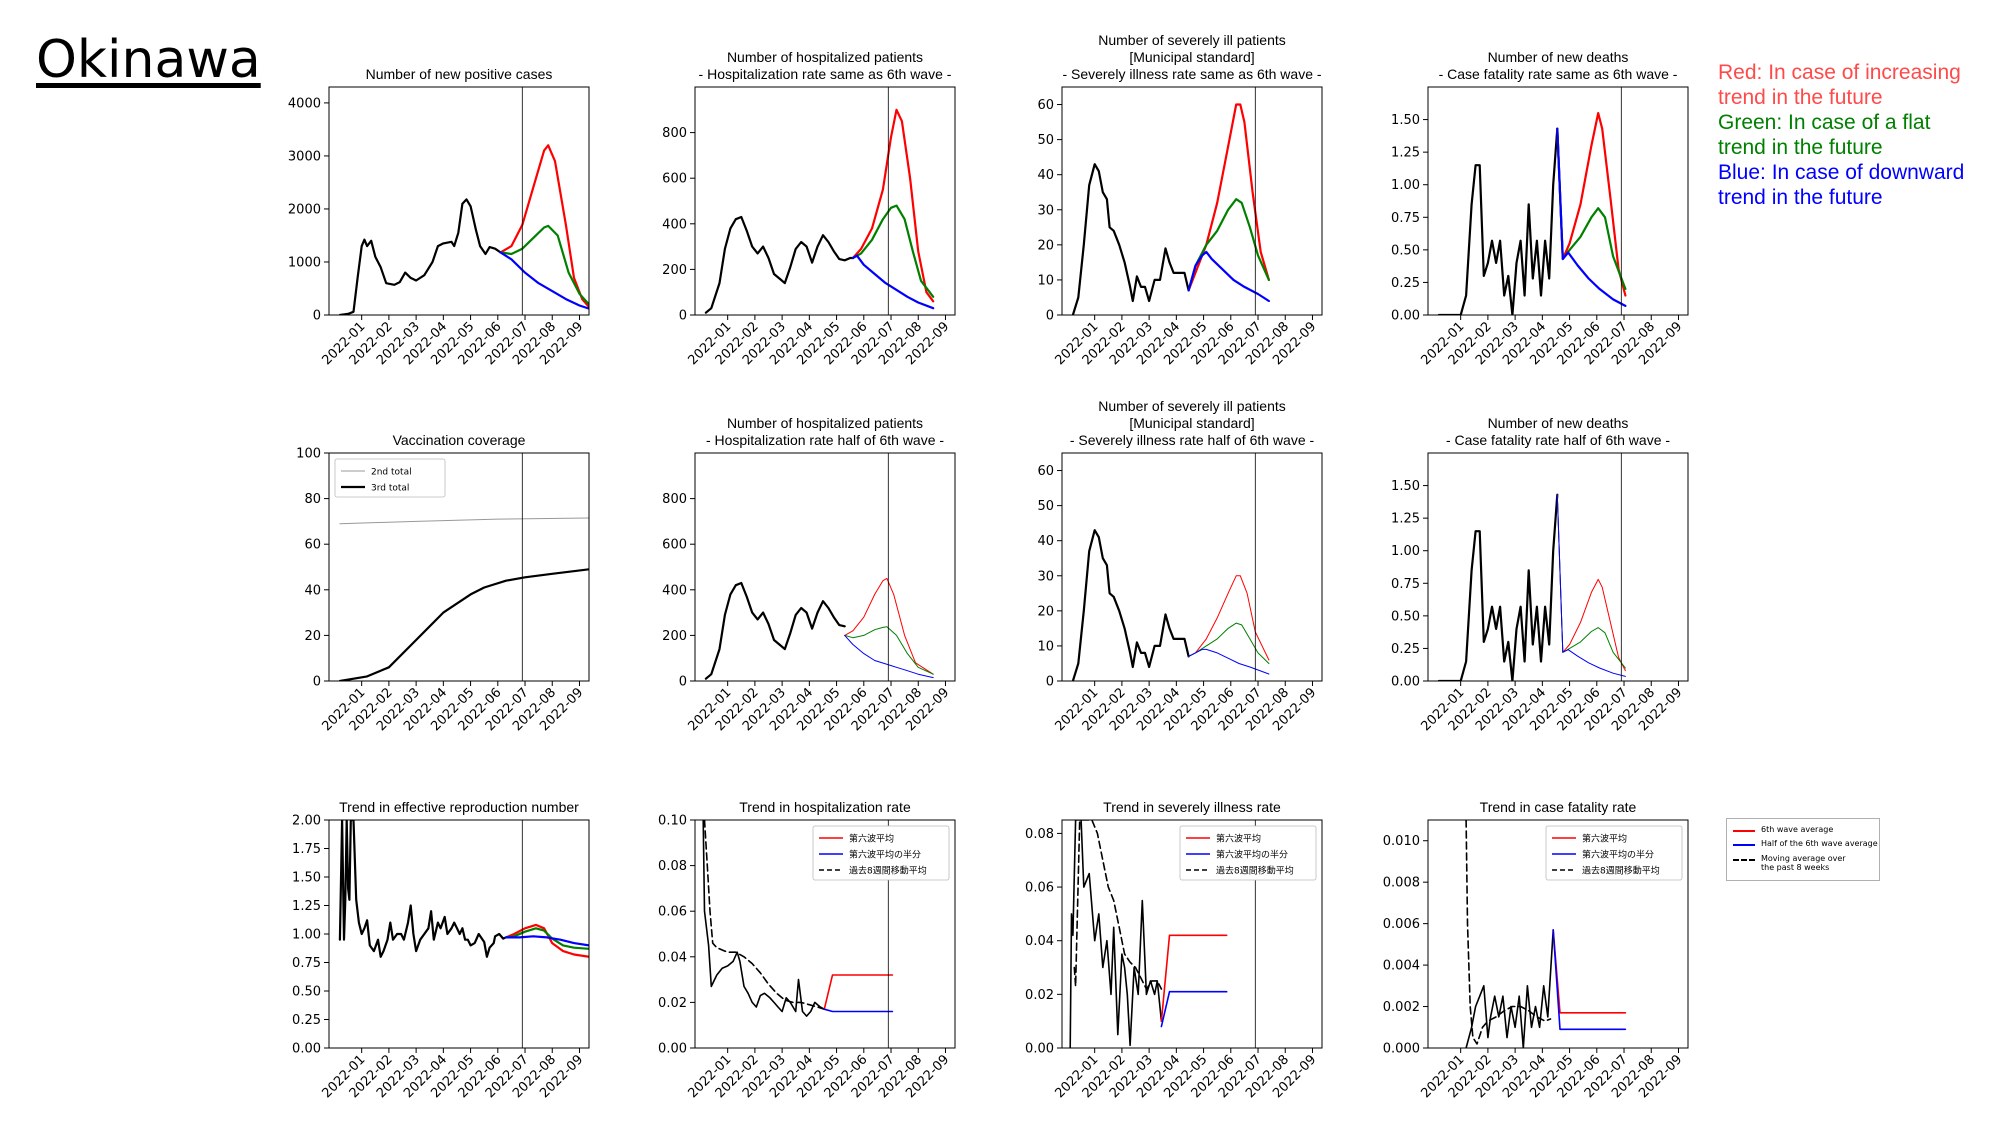 Image resolution: width=2000 pixels, height=1125 pixels. What do you see at coordinates (672, 866) in the screenshot?
I see `y-tick-label: 0.08` at bounding box center [672, 866].